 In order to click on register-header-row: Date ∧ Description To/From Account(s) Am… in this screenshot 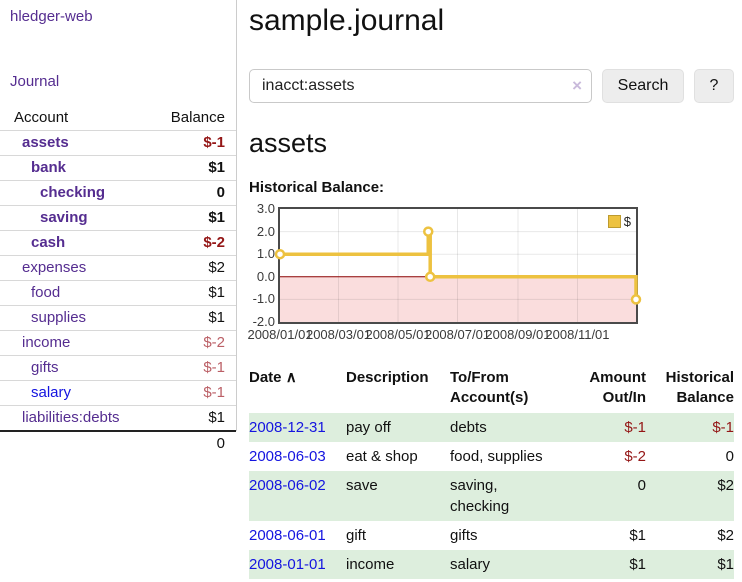, I will do `click(491, 389)`.